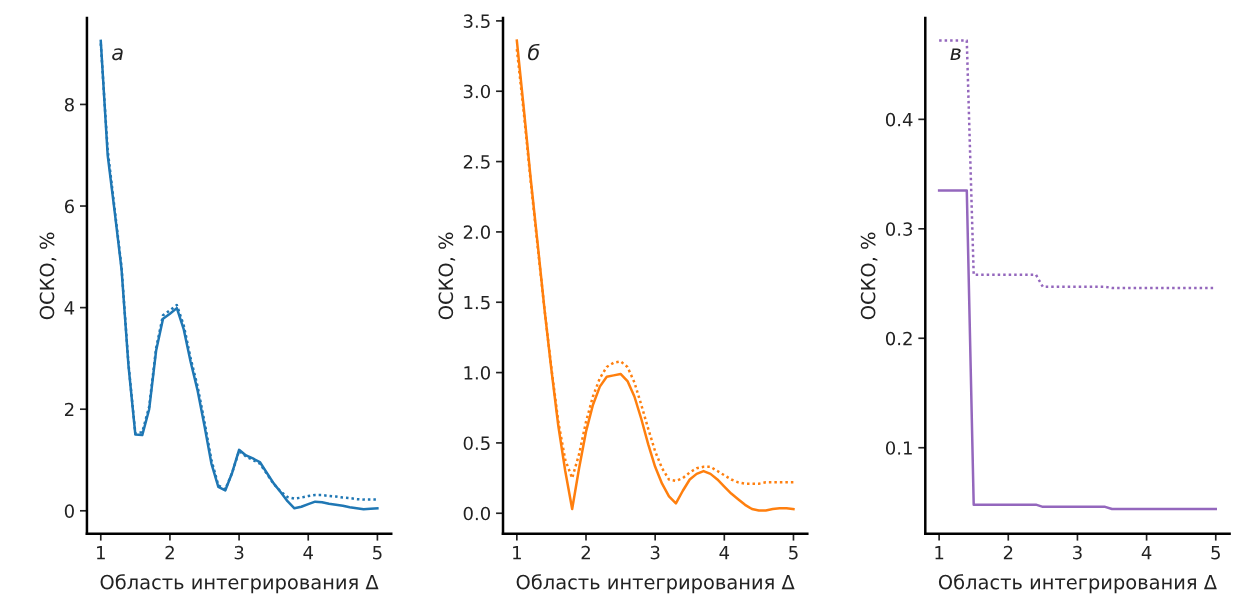 Image resolution: width=1242 pixels, height=603 pixels. Describe the element at coordinates (898, 338) in the screenshot. I see `y-tick-label: 0.2` at that location.